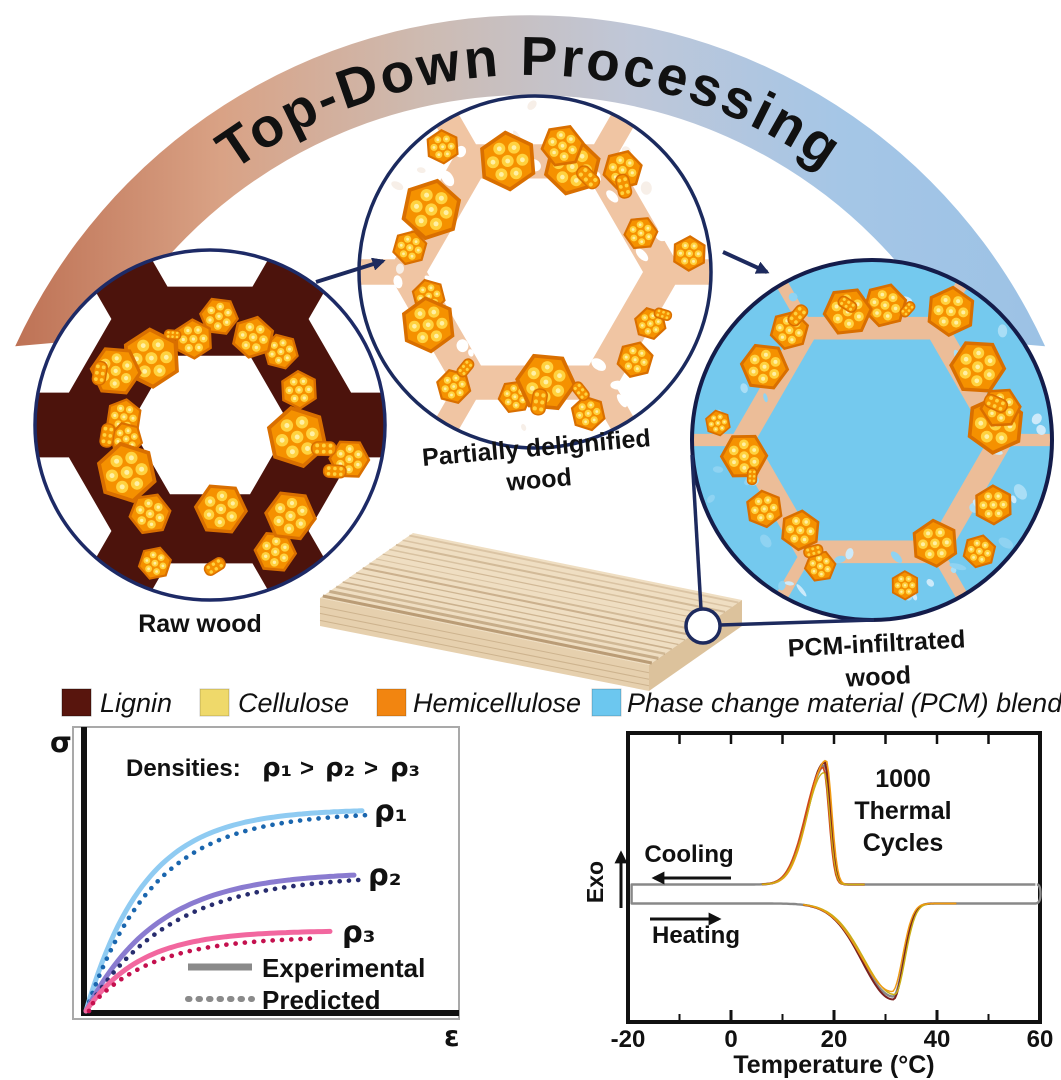 The width and height of the screenshot is (1061, 1080). Describe the element at coordinates (595, 882) in the screenshot. I see `dsc-ylabel: Exo` at that location.